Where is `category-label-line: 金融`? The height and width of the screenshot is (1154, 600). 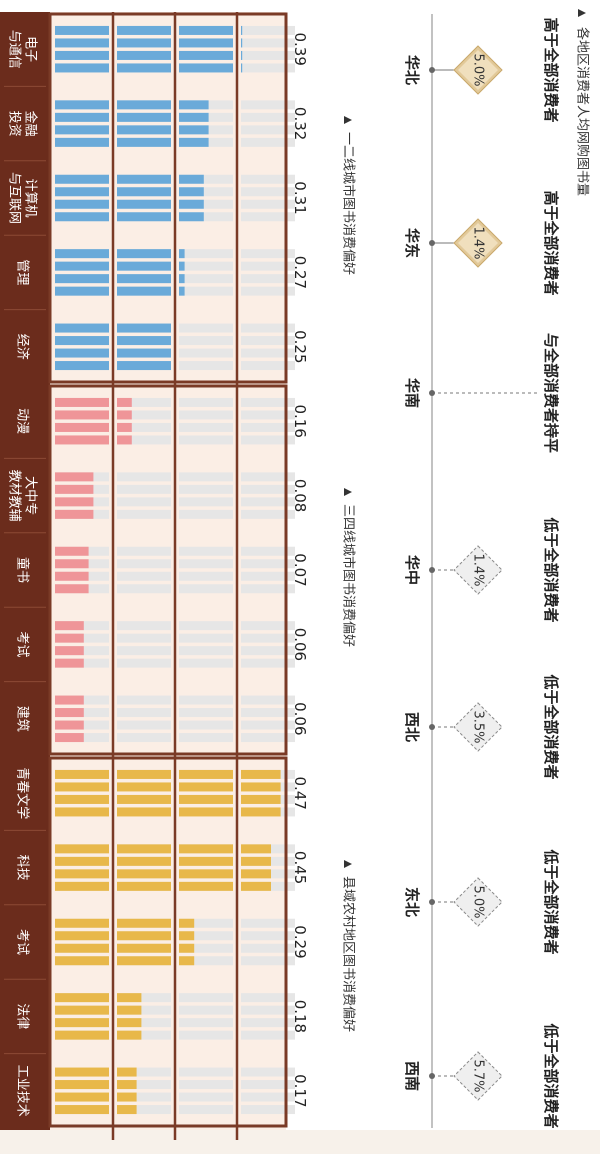 category-label-line: 金融 is located at coordinates (30, 124).